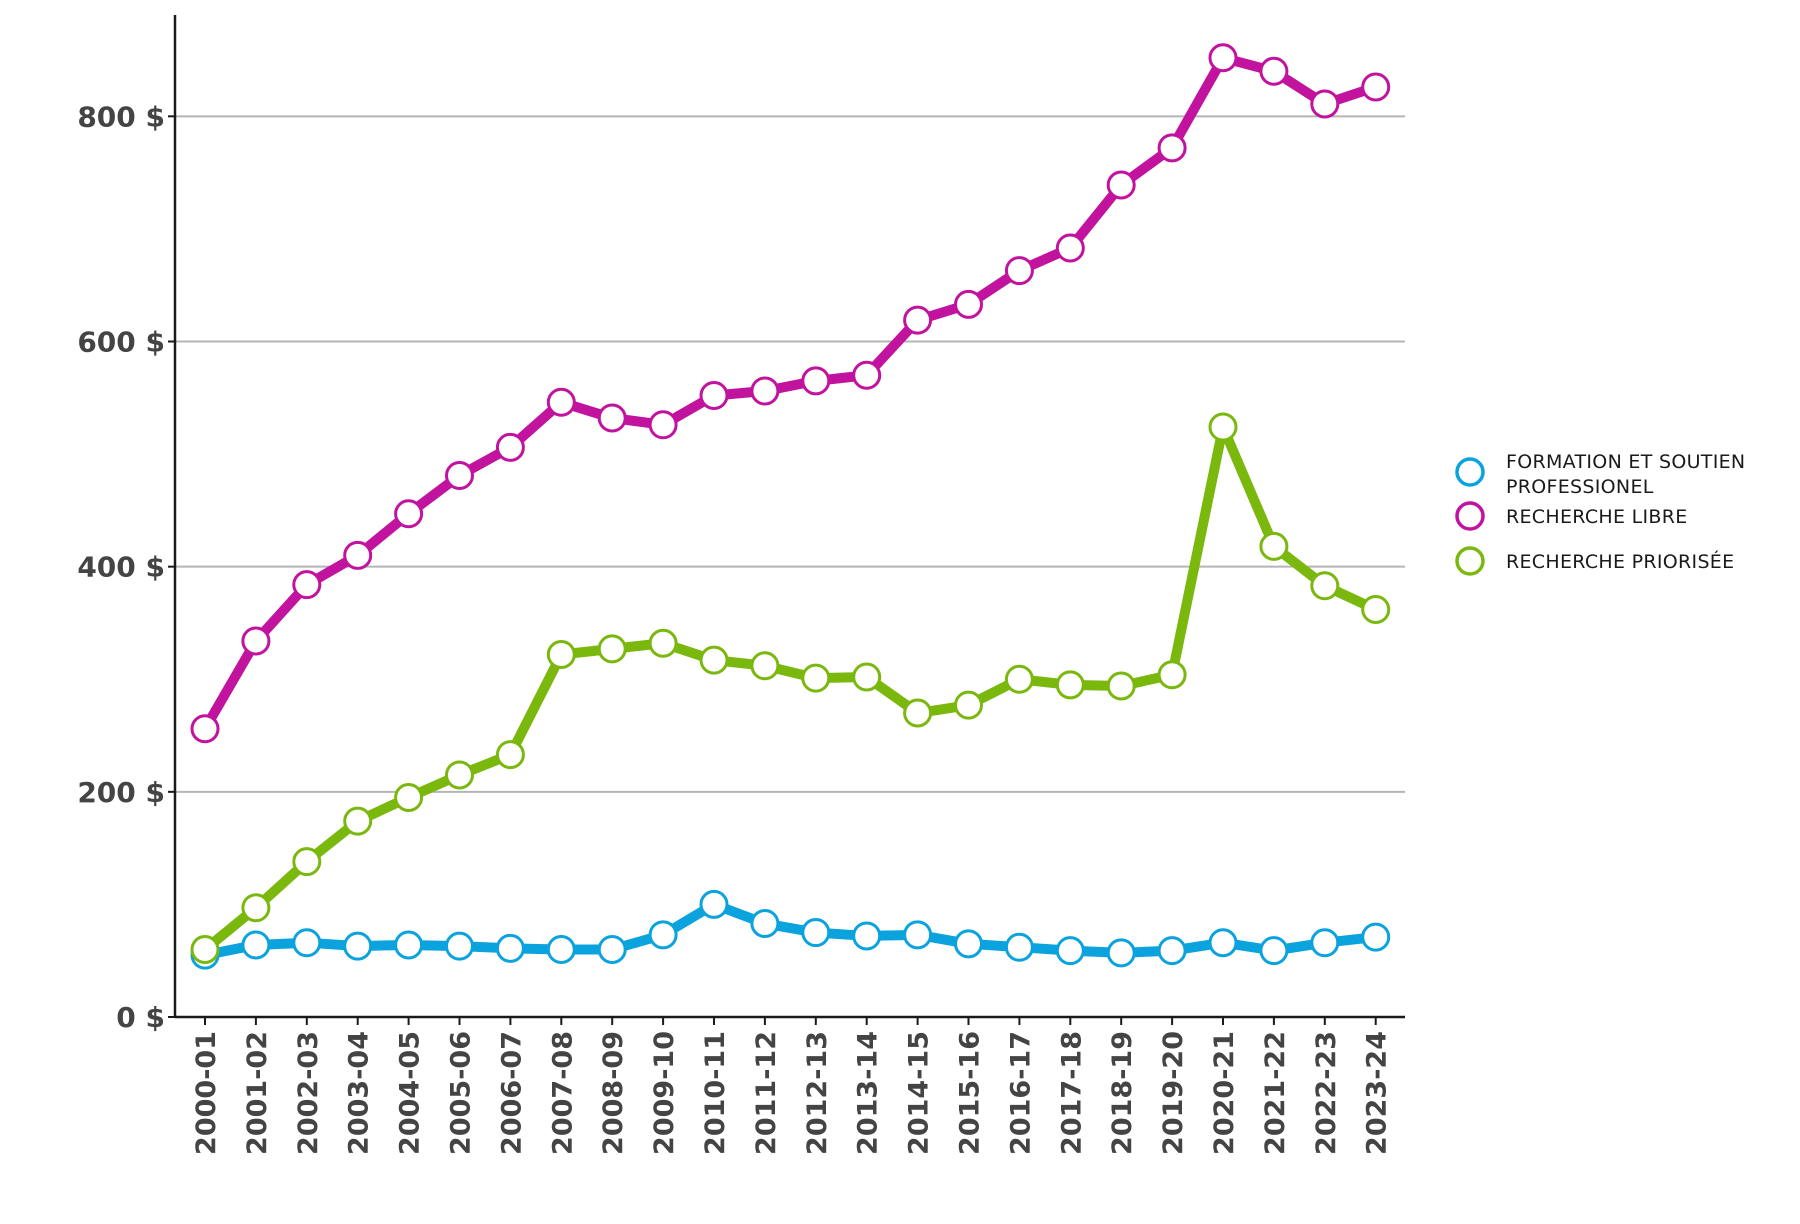 The image size is (1800, 1224). Describe the element at coordinates (1326, 1093) in the screenshot. I see `x-tick-label: 2022-23` at that location.